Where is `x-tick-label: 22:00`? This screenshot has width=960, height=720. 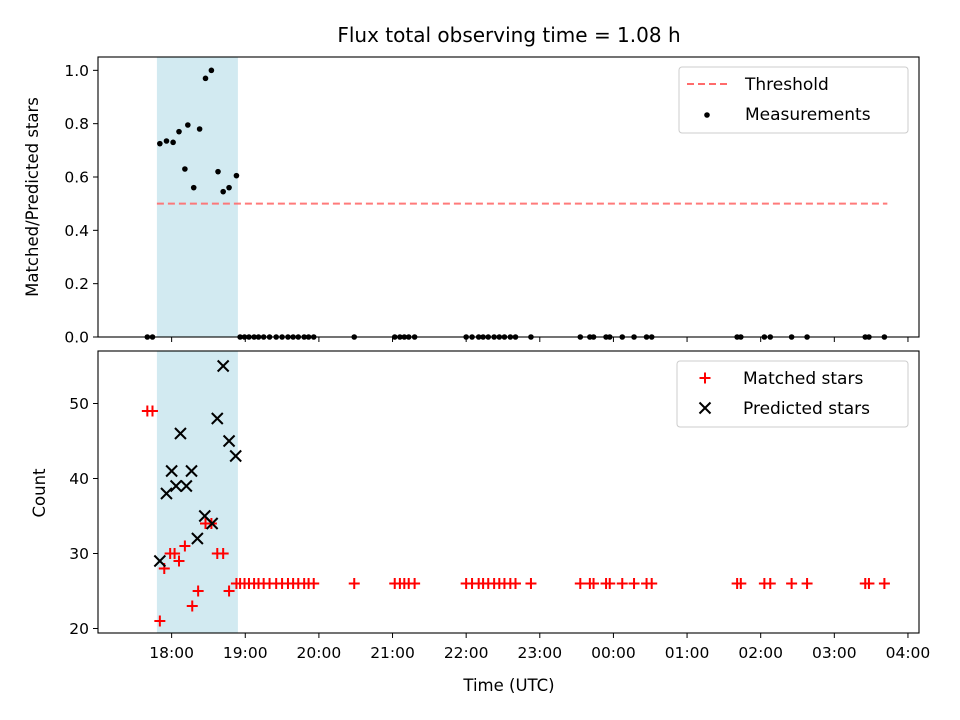 x-tick-label: 22:00 is located at coordinates (466, 653).